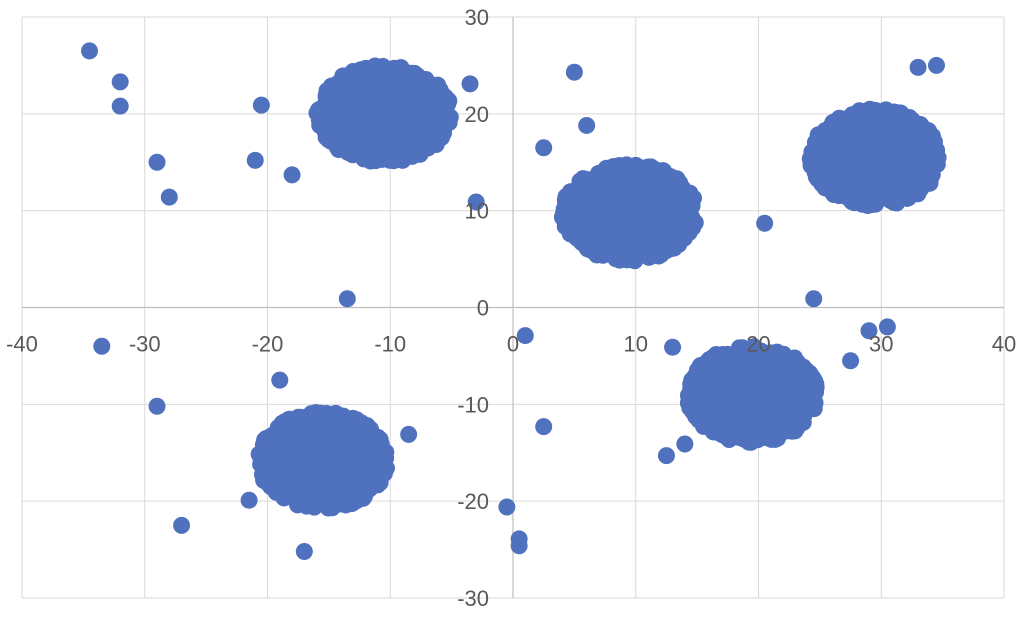 The width and height of the screenshot is (1034, 620). What do you see at coordinates (636, 344) in the screenshot?
I see `x-tick-label: 10` at bounding box center [636, 344].